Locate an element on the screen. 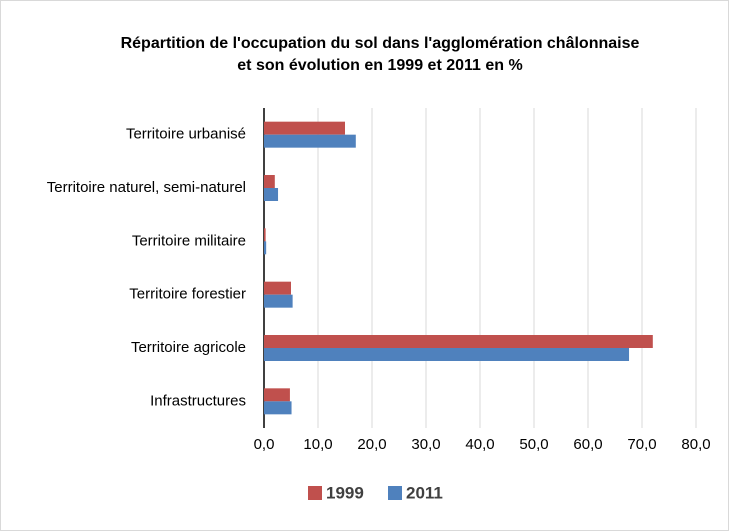 The image size is (730, 532). legend-label: 1999 is located at coordinates (345, 492).